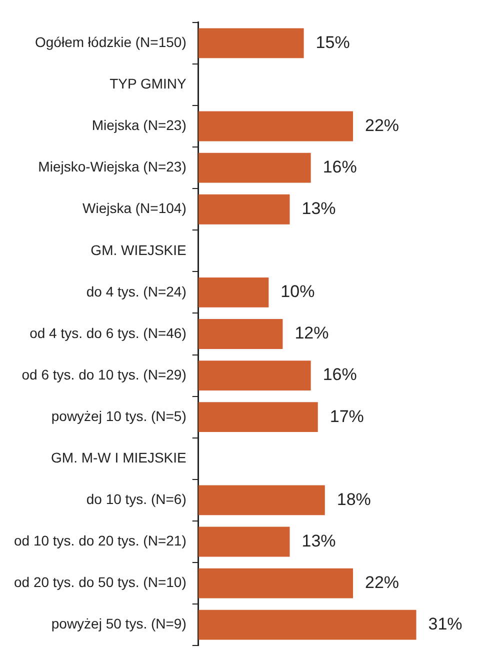 The image size is (488, 666). I want to click on data-label: 17%, so click(347, 416).